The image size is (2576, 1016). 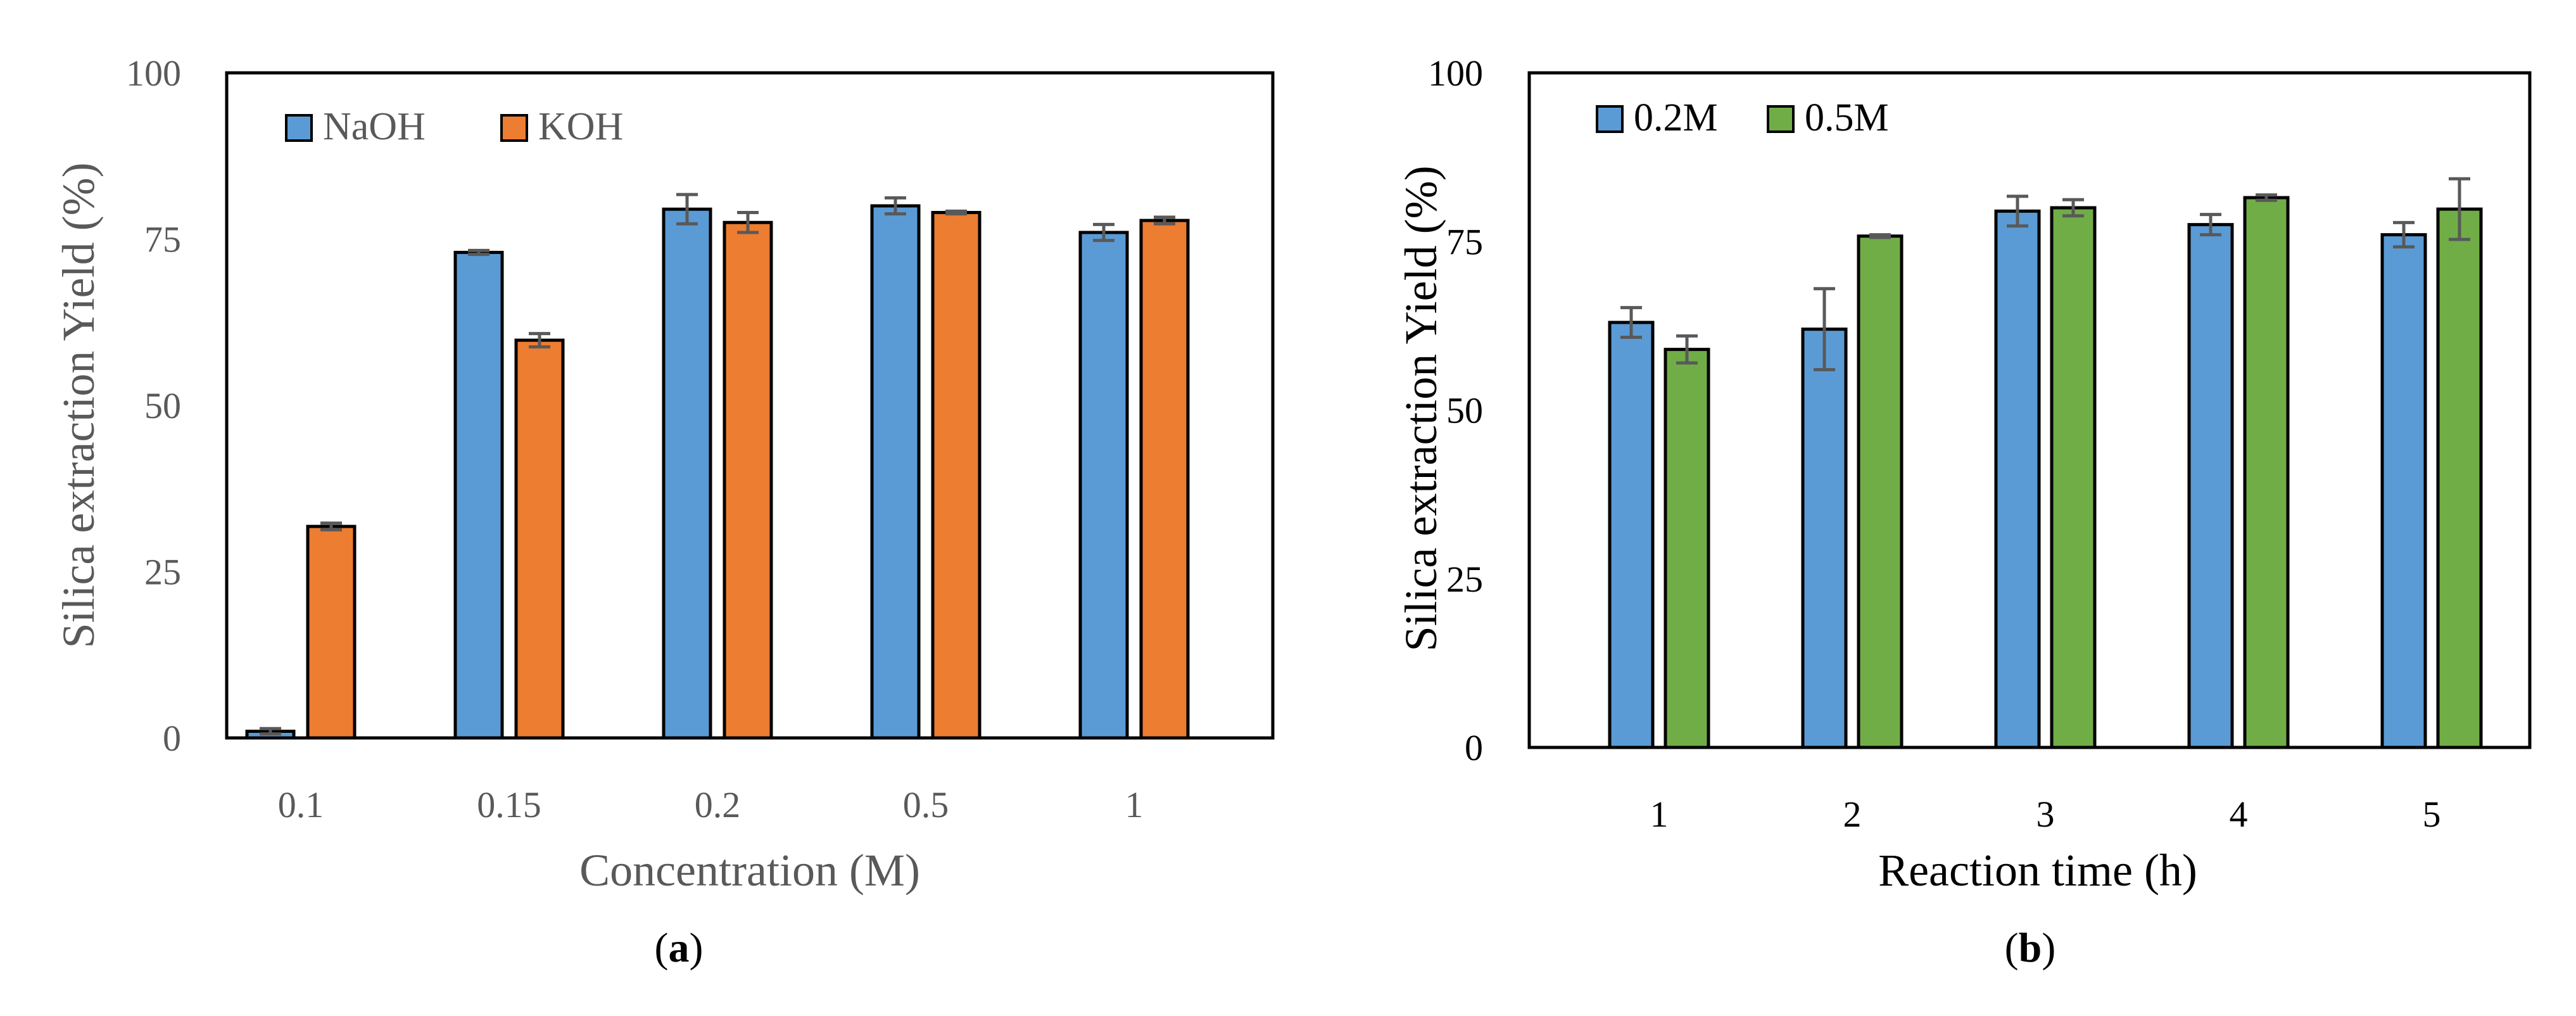 I want to click on x-axis-ticks: 0.1 0.15 0.2 0.5 1, so click(x=711, y=804).